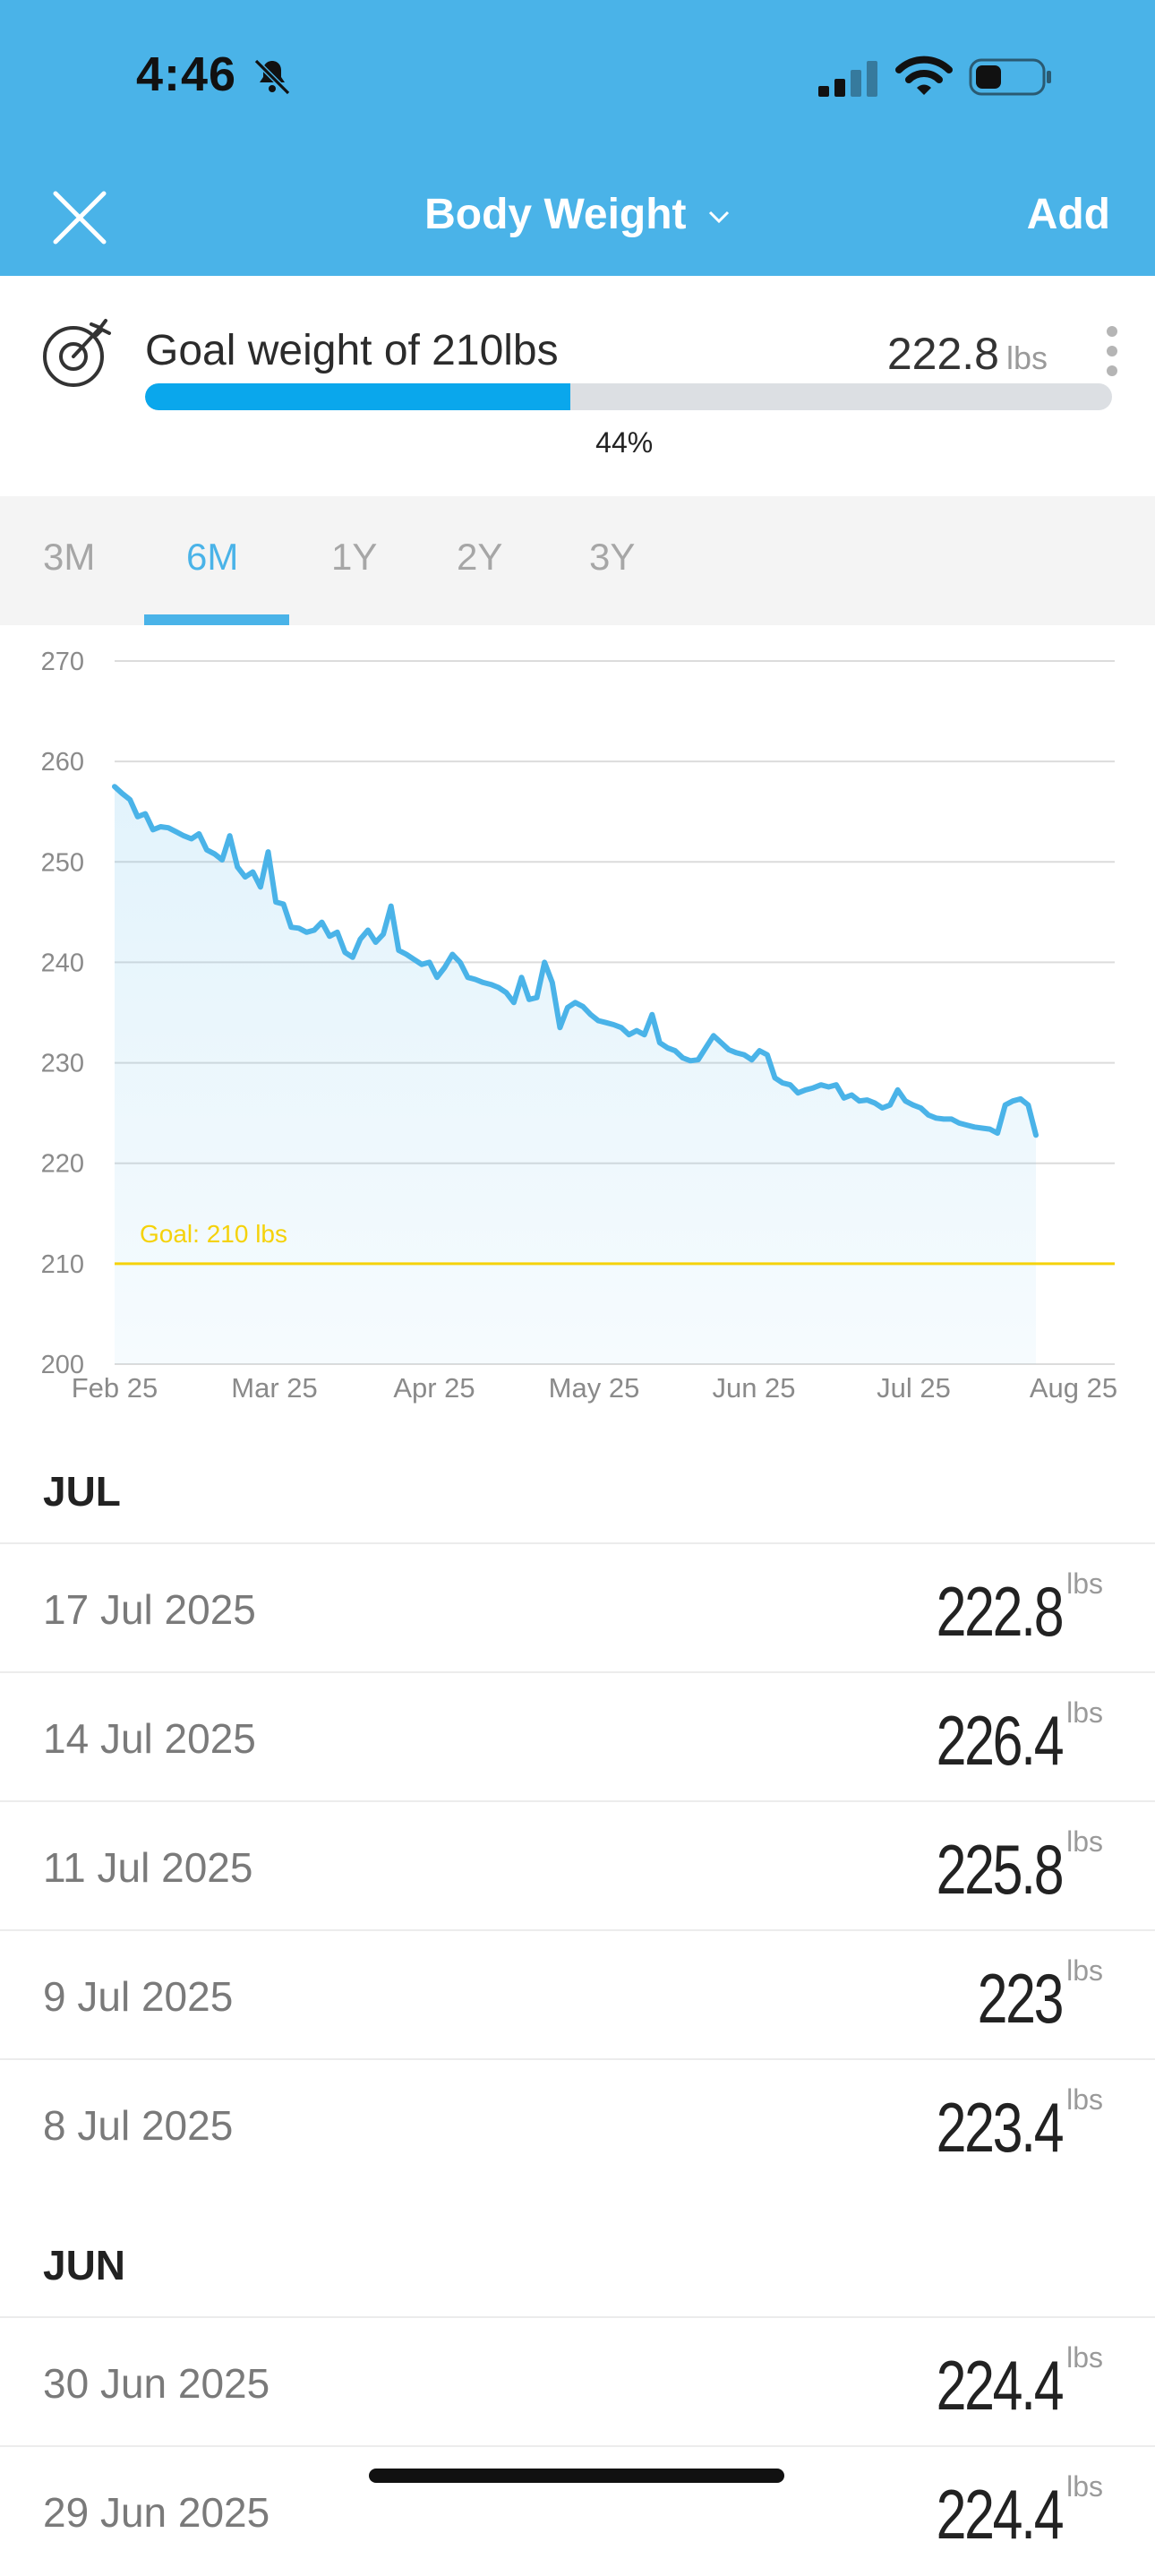 The image size is (1155, 2576). I want to click on y-tick-label: 240, so click(62, 963).